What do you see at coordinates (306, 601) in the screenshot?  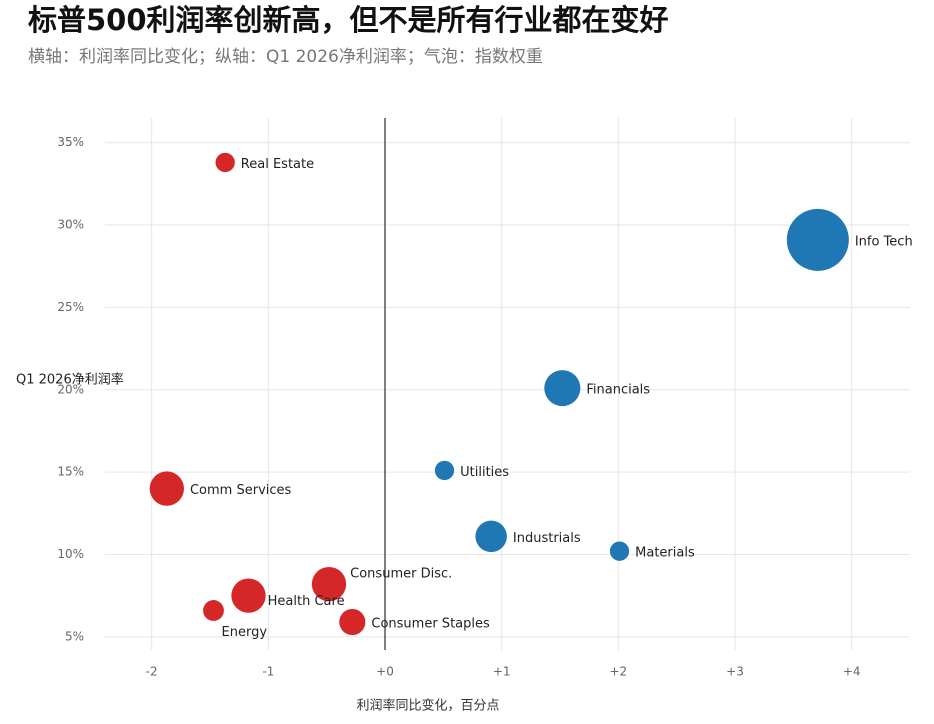 I see `bubble-label: Health Care` at bounding box center [306, 601].